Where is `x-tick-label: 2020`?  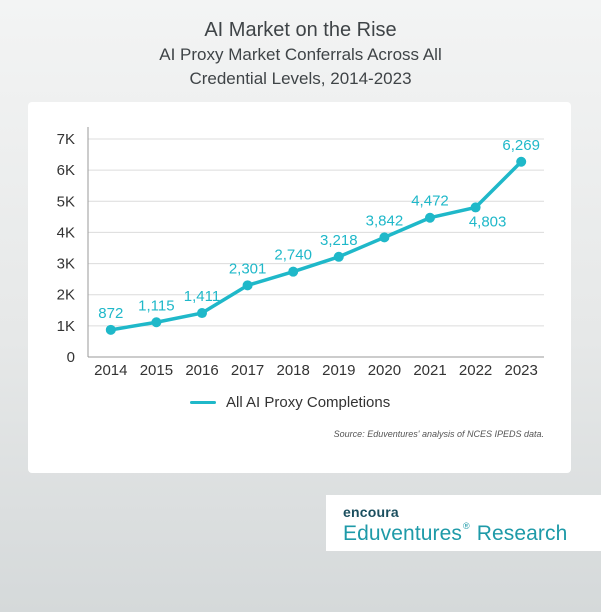 x-tick-label: 2020 is located at coordinates (384, 370).